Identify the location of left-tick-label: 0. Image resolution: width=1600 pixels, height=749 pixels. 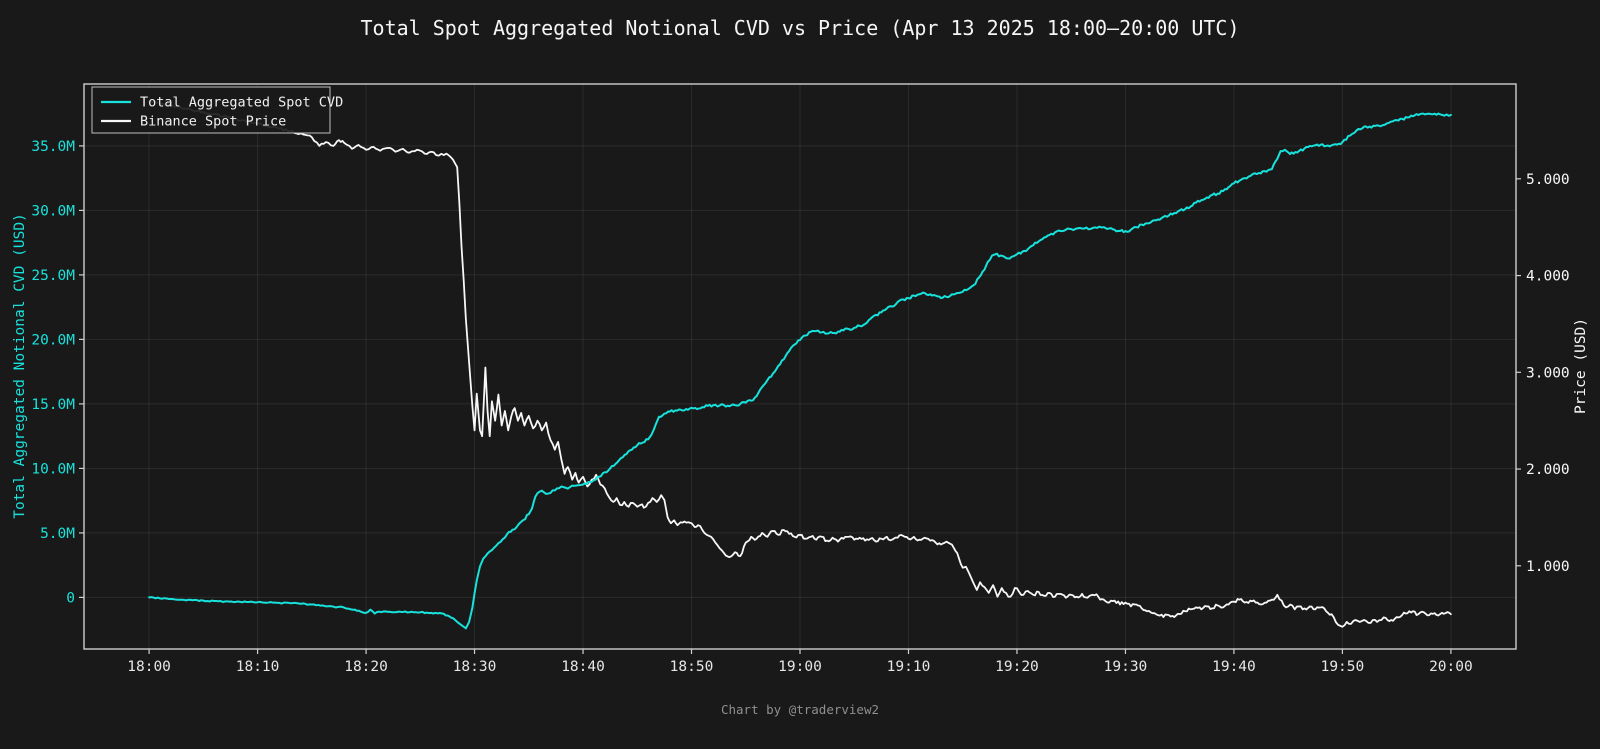
(70, 598).